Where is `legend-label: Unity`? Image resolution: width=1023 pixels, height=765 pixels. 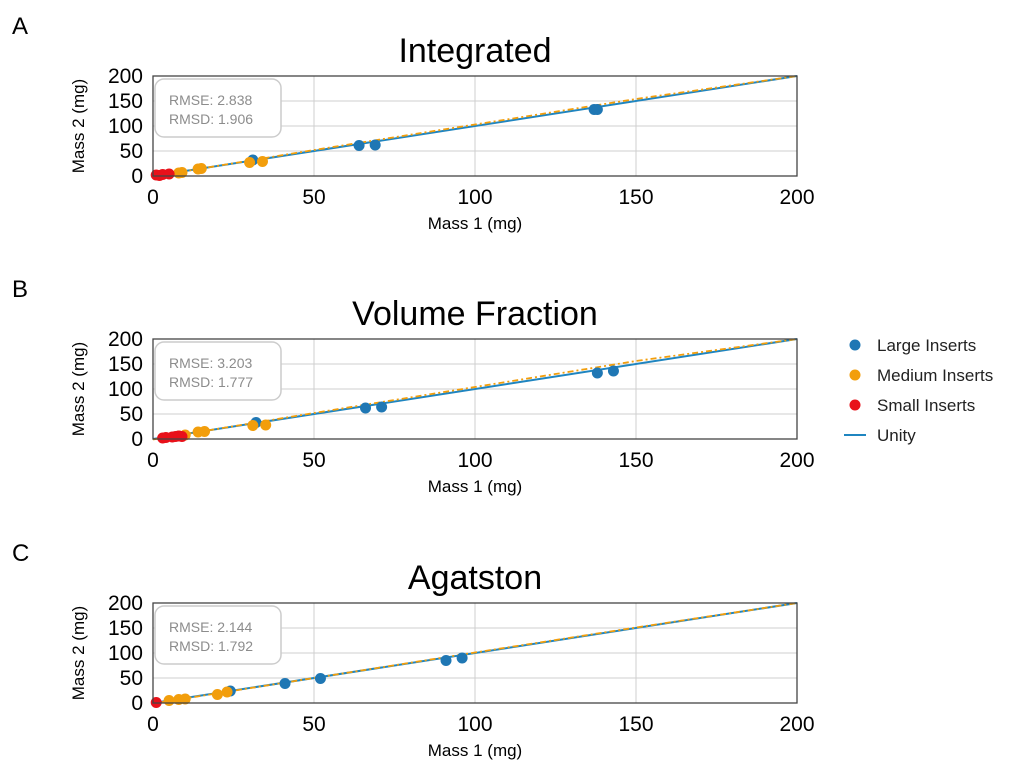
legend-label: Unity is located at coordinates (896, 435).